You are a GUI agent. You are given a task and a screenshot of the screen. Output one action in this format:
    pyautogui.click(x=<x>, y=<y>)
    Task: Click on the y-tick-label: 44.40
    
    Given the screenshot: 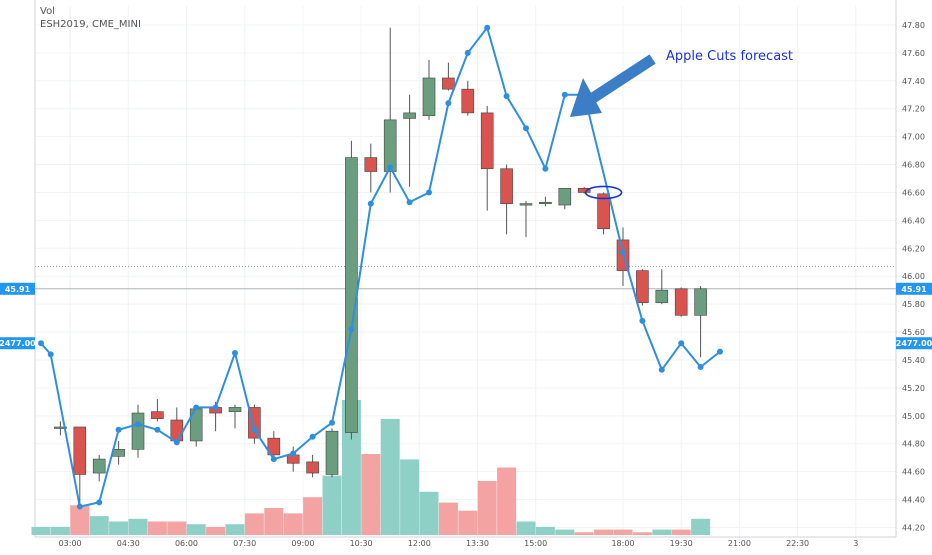 What is the action you would take?
    pyautogui.click(x=913, y=500)
    